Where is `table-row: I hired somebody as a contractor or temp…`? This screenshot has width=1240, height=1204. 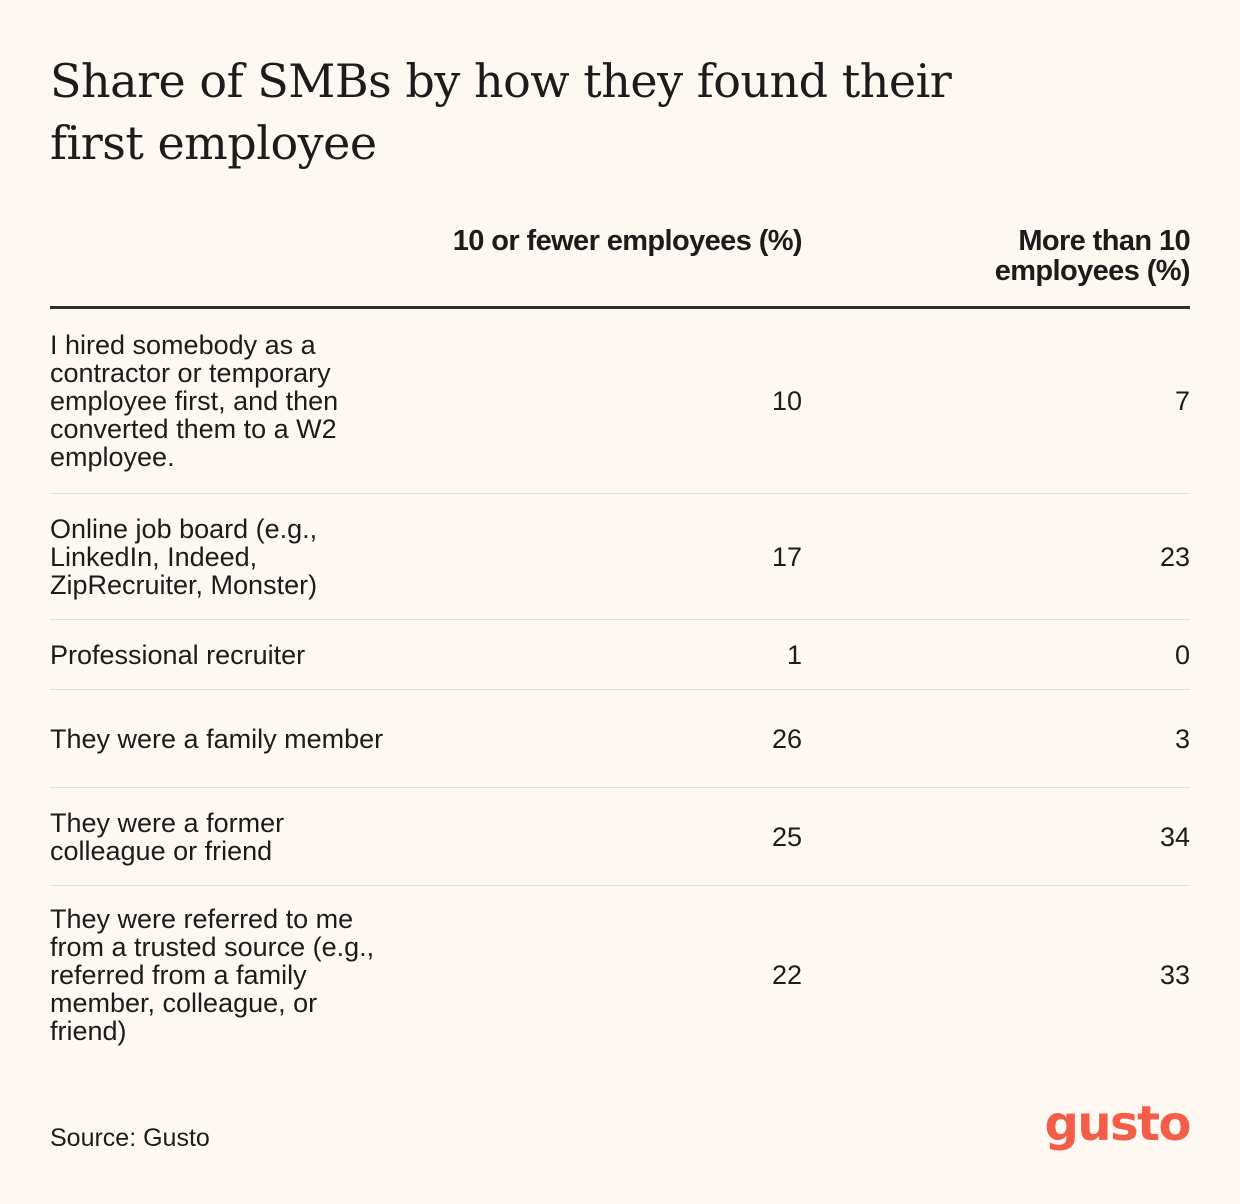 table-row: I hired somebody as a contractor or temp… is located at coordinates (620, 401).